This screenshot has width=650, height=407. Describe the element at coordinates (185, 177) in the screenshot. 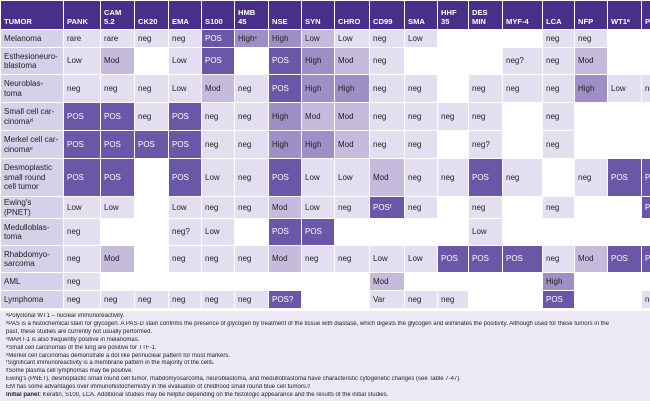

I see `stain-cell-ema: POS` at that location.